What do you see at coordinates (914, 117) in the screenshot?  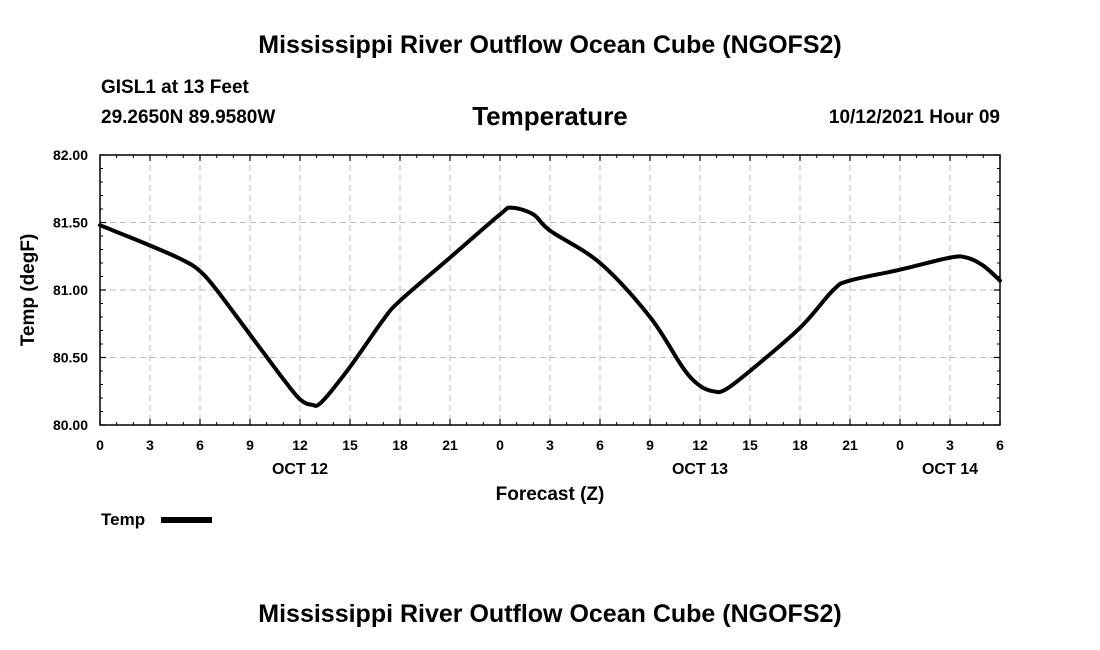 I see `forecast-date: 10/12/2021 Hour 09` at bounding box center [914, 117].